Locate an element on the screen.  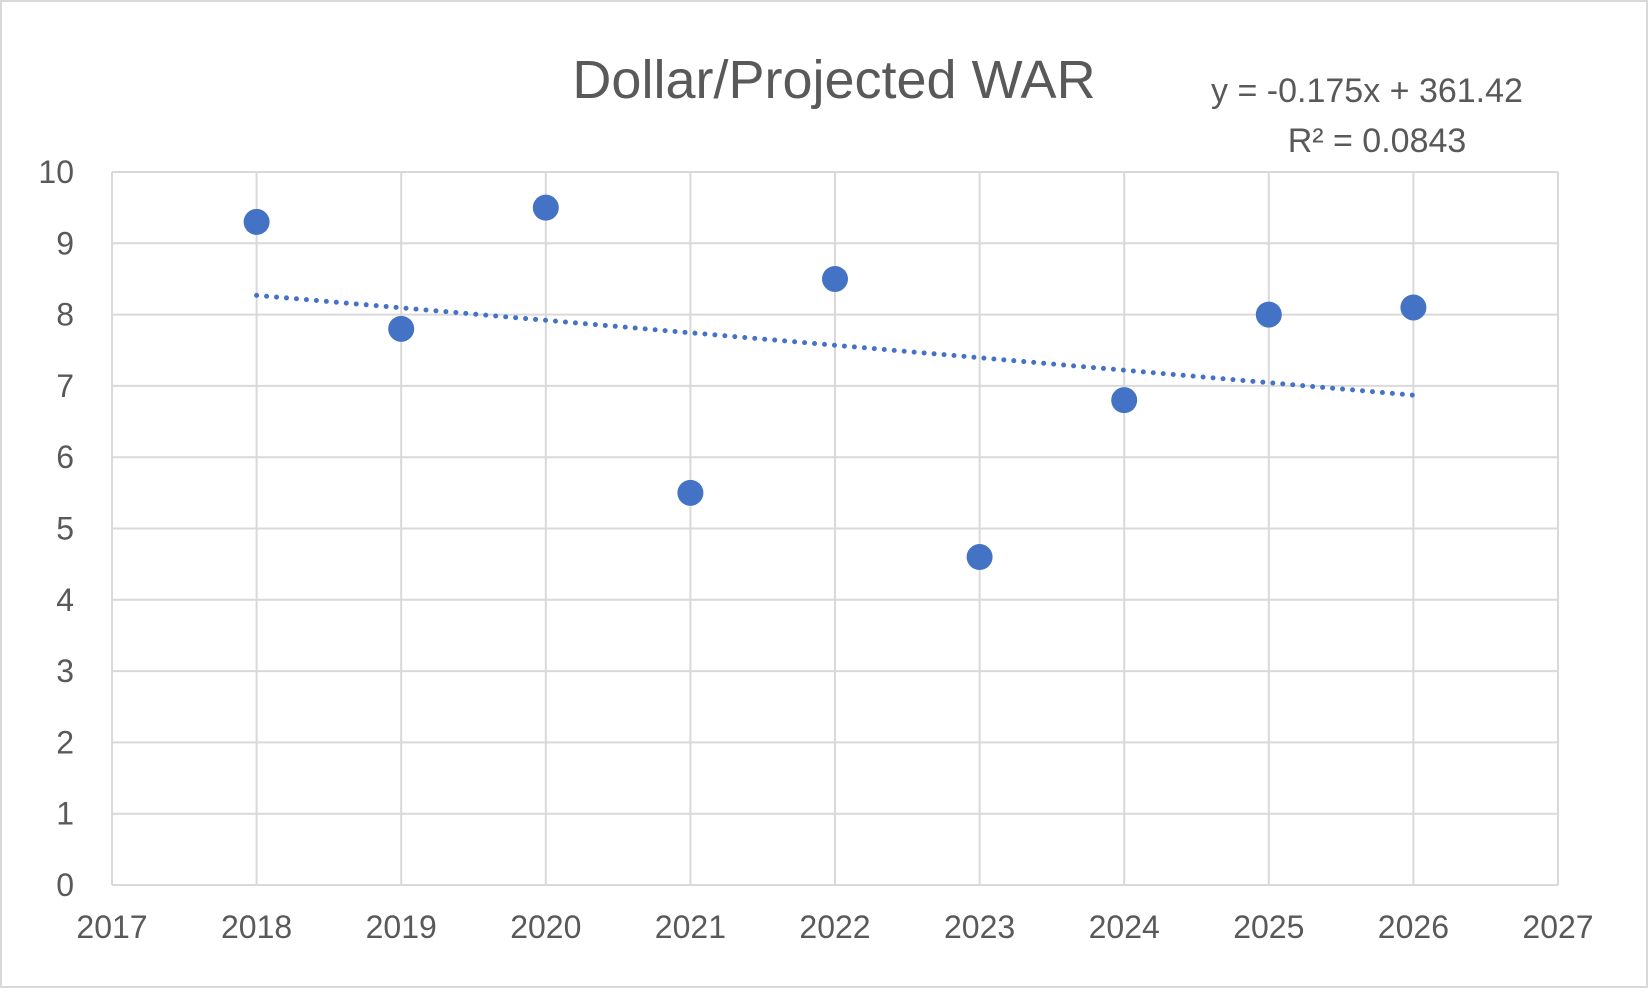
trendline-r-squared: R² = 0.0843 is located at coordinates (1377, 141).